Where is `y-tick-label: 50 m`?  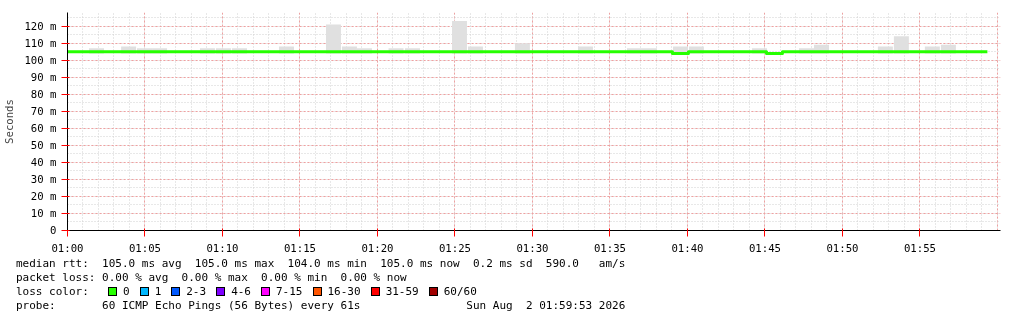
y-tick-label: 50 m is located at coordinates (43, 145).